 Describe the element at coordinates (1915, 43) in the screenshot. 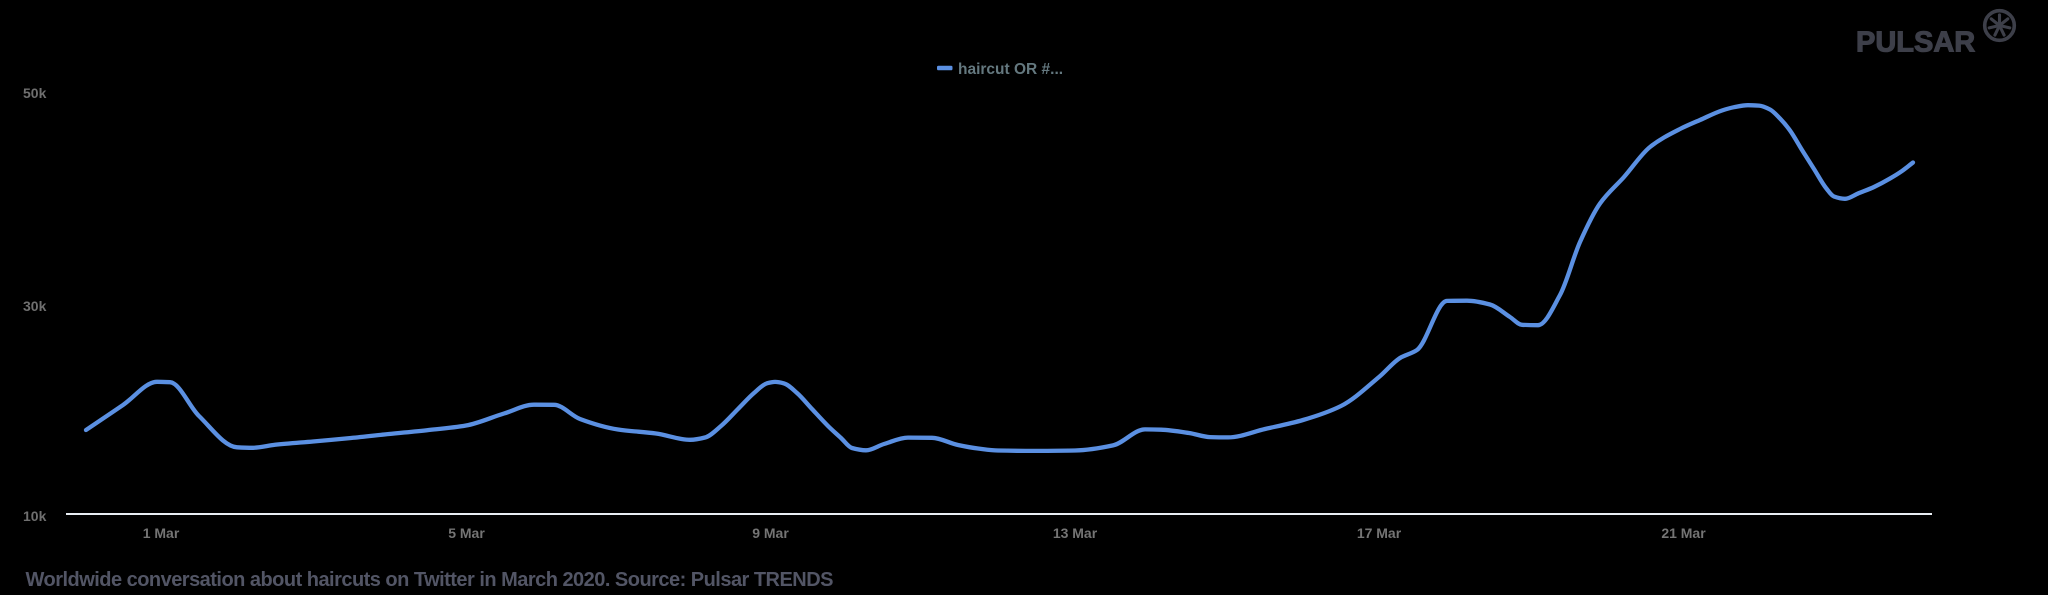

I see `svg-text: PULSAR` at that location.